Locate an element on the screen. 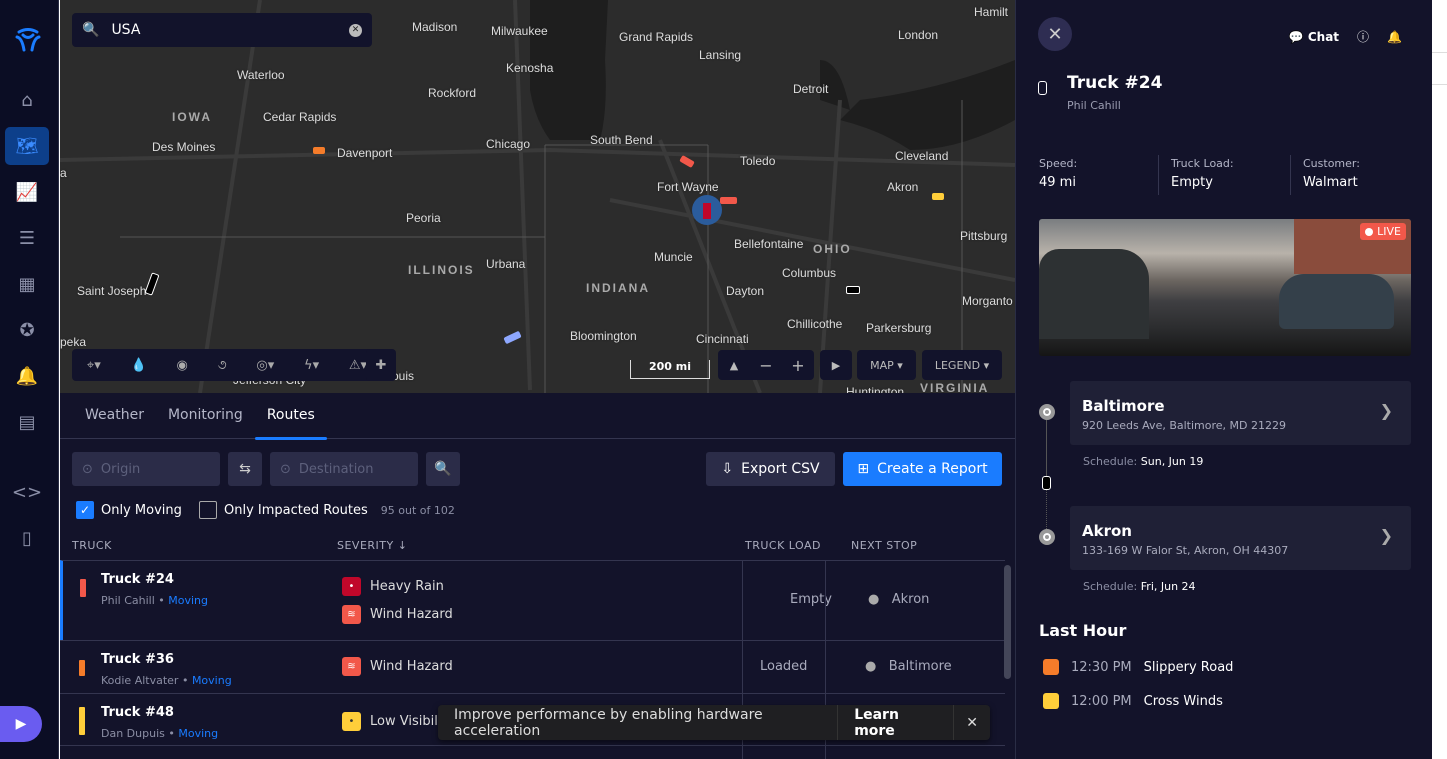 Image resolution: width=1447 pixels, height=759 pixels. map-city-label: Des Moines is located at coordinates (184, 147).